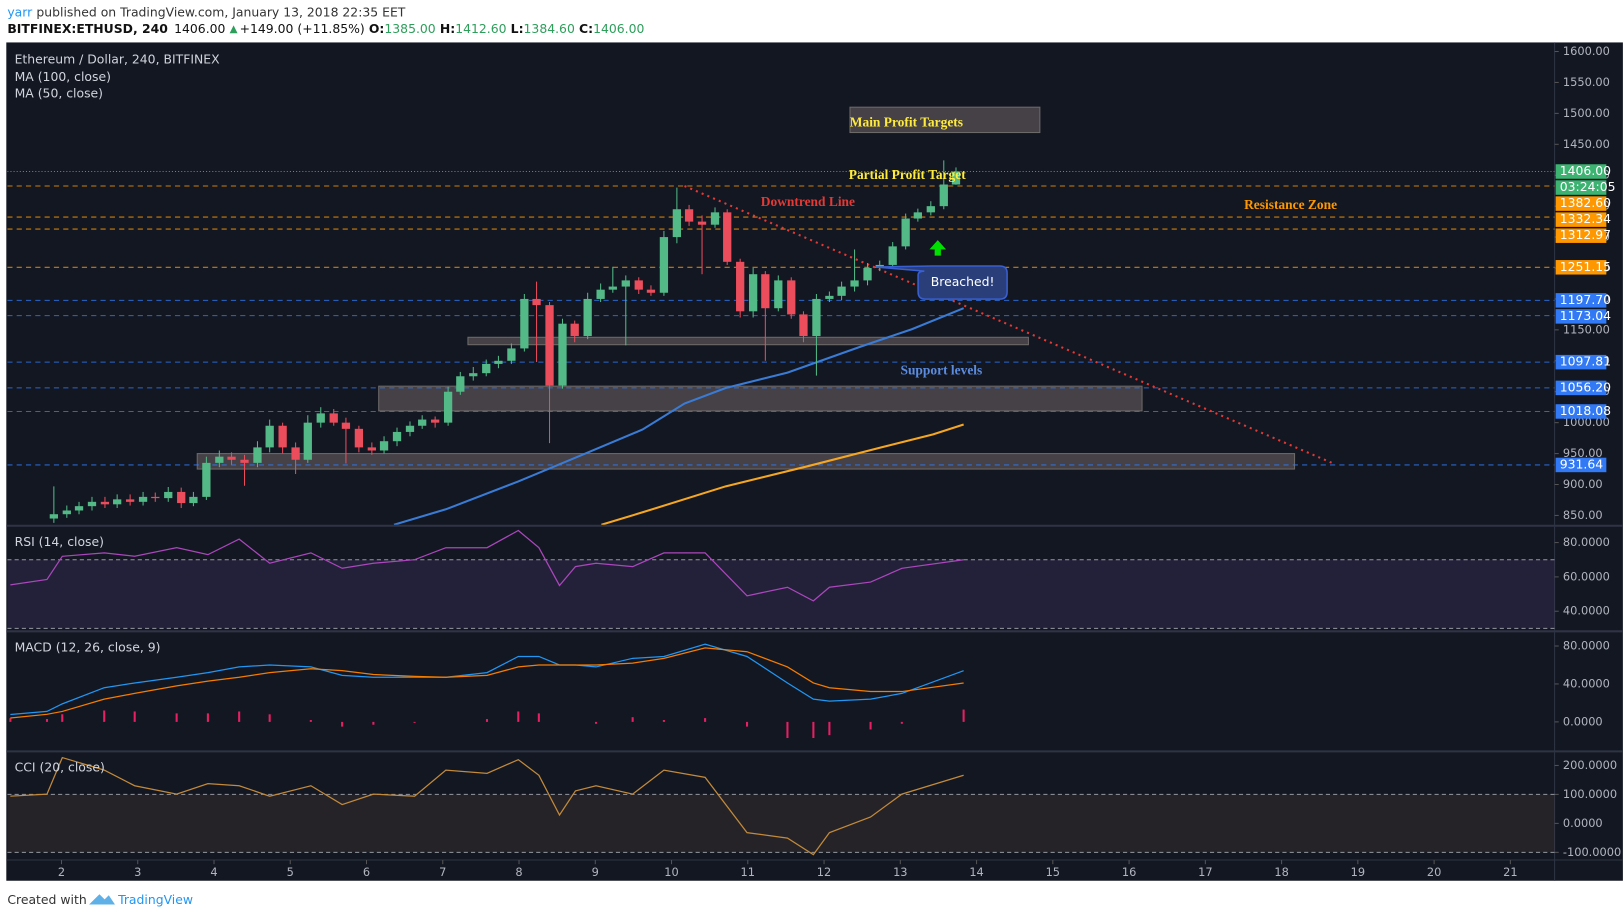  What do you see at coordinates (549, 27) in the screenshot?
I see `ohlc-value: 1384.60` at bounding box center [549, 27].